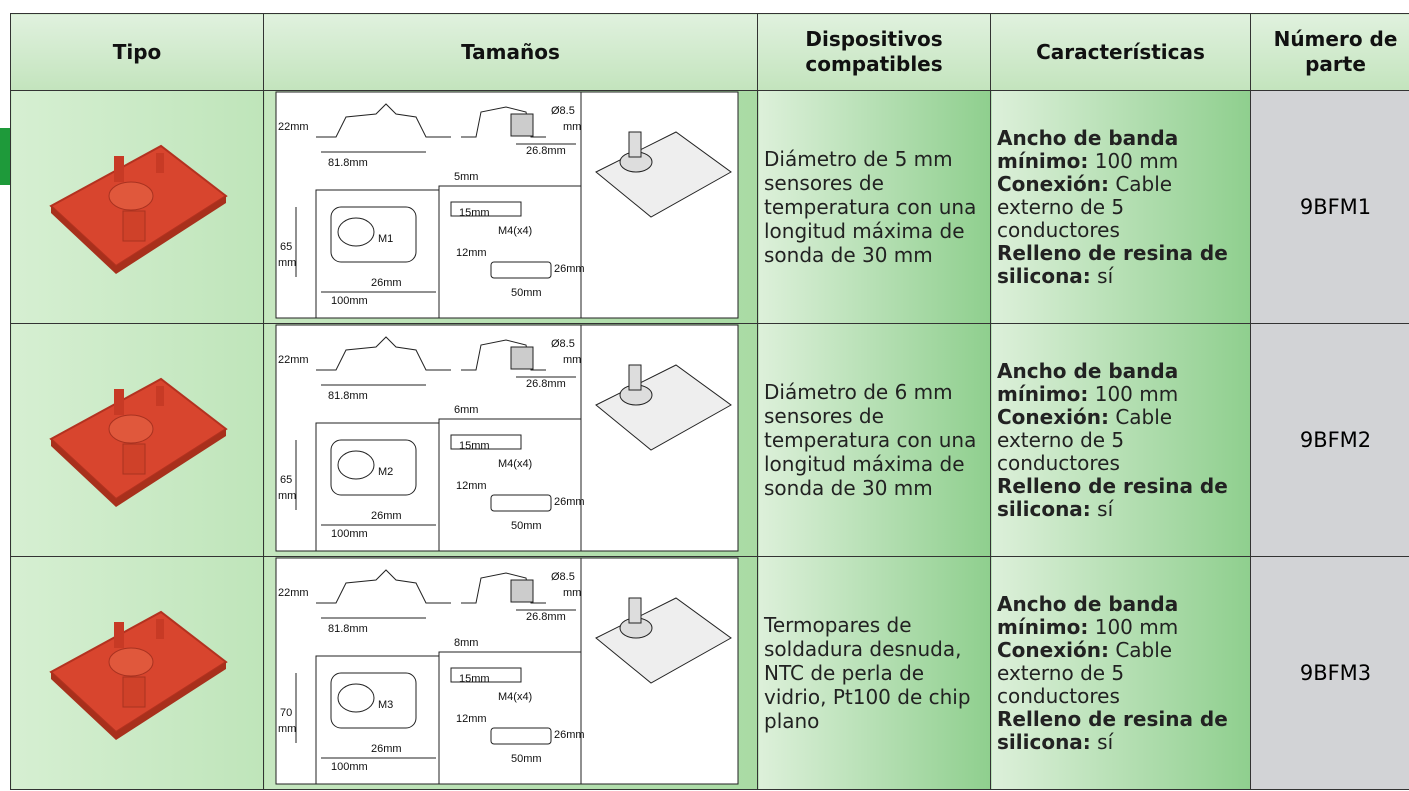  I want to click on dimension-label: M1, so click(385, 239).